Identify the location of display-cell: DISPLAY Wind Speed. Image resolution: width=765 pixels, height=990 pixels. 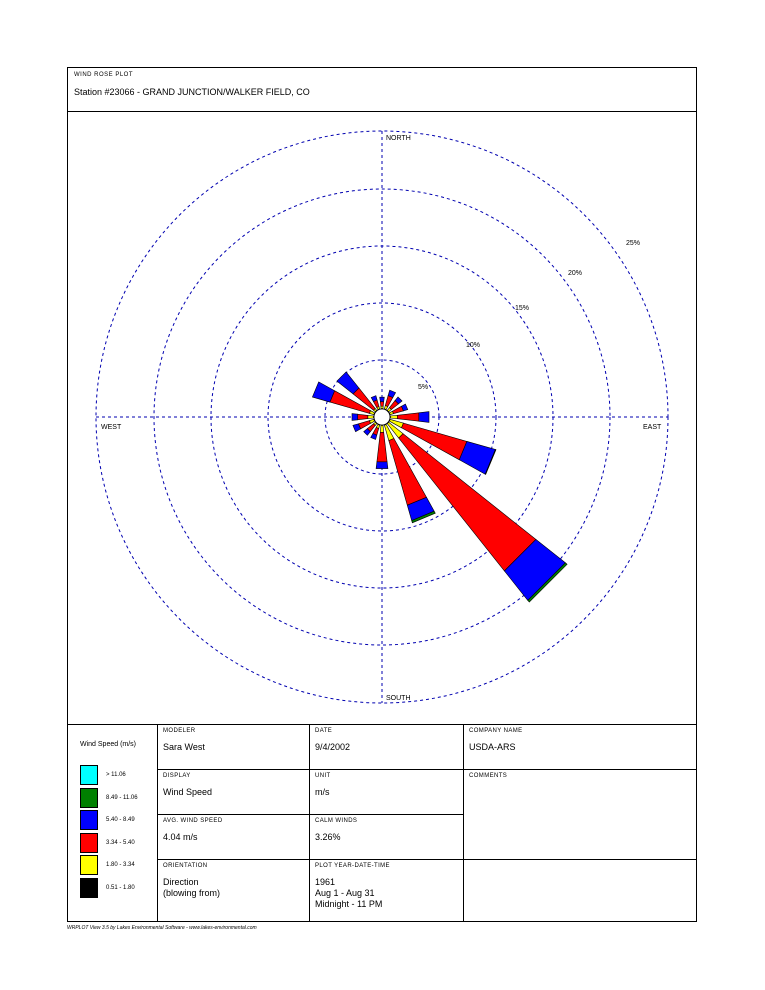
(233, 792).